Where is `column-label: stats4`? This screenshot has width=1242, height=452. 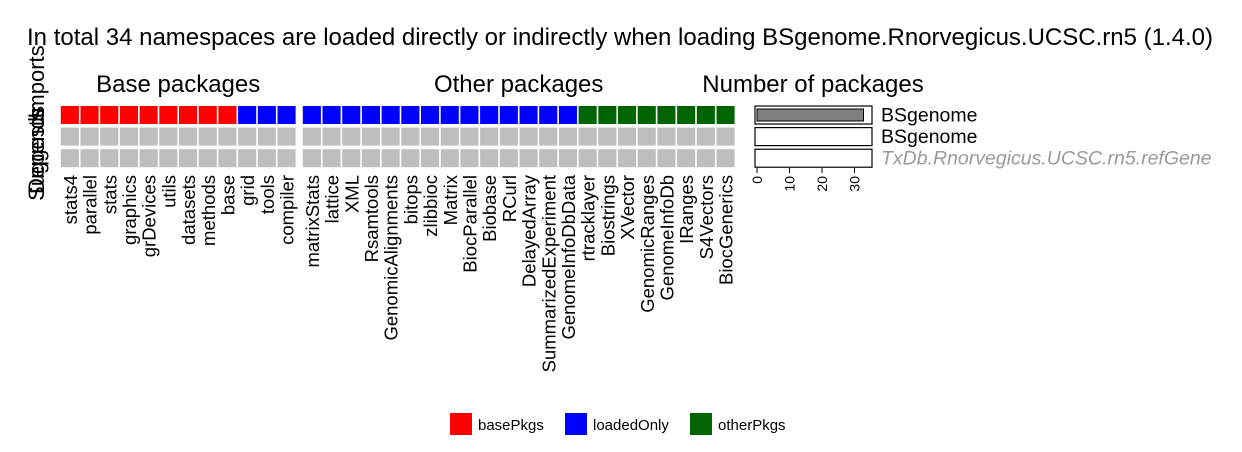
column-label: stats4 is located at coordinates (70, 199).